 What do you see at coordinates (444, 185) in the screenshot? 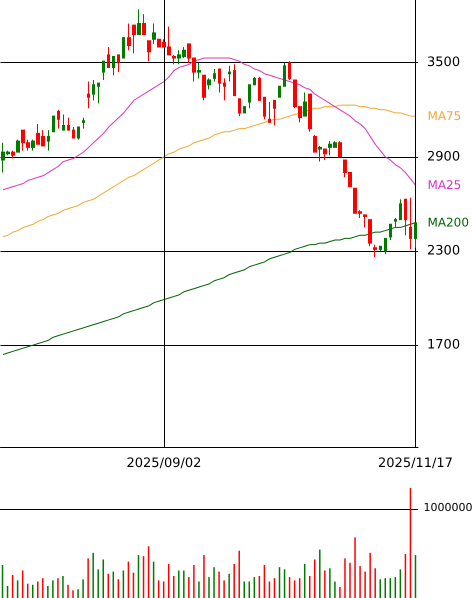
I see `series-label: MA25` at bounding box center [444, 185].